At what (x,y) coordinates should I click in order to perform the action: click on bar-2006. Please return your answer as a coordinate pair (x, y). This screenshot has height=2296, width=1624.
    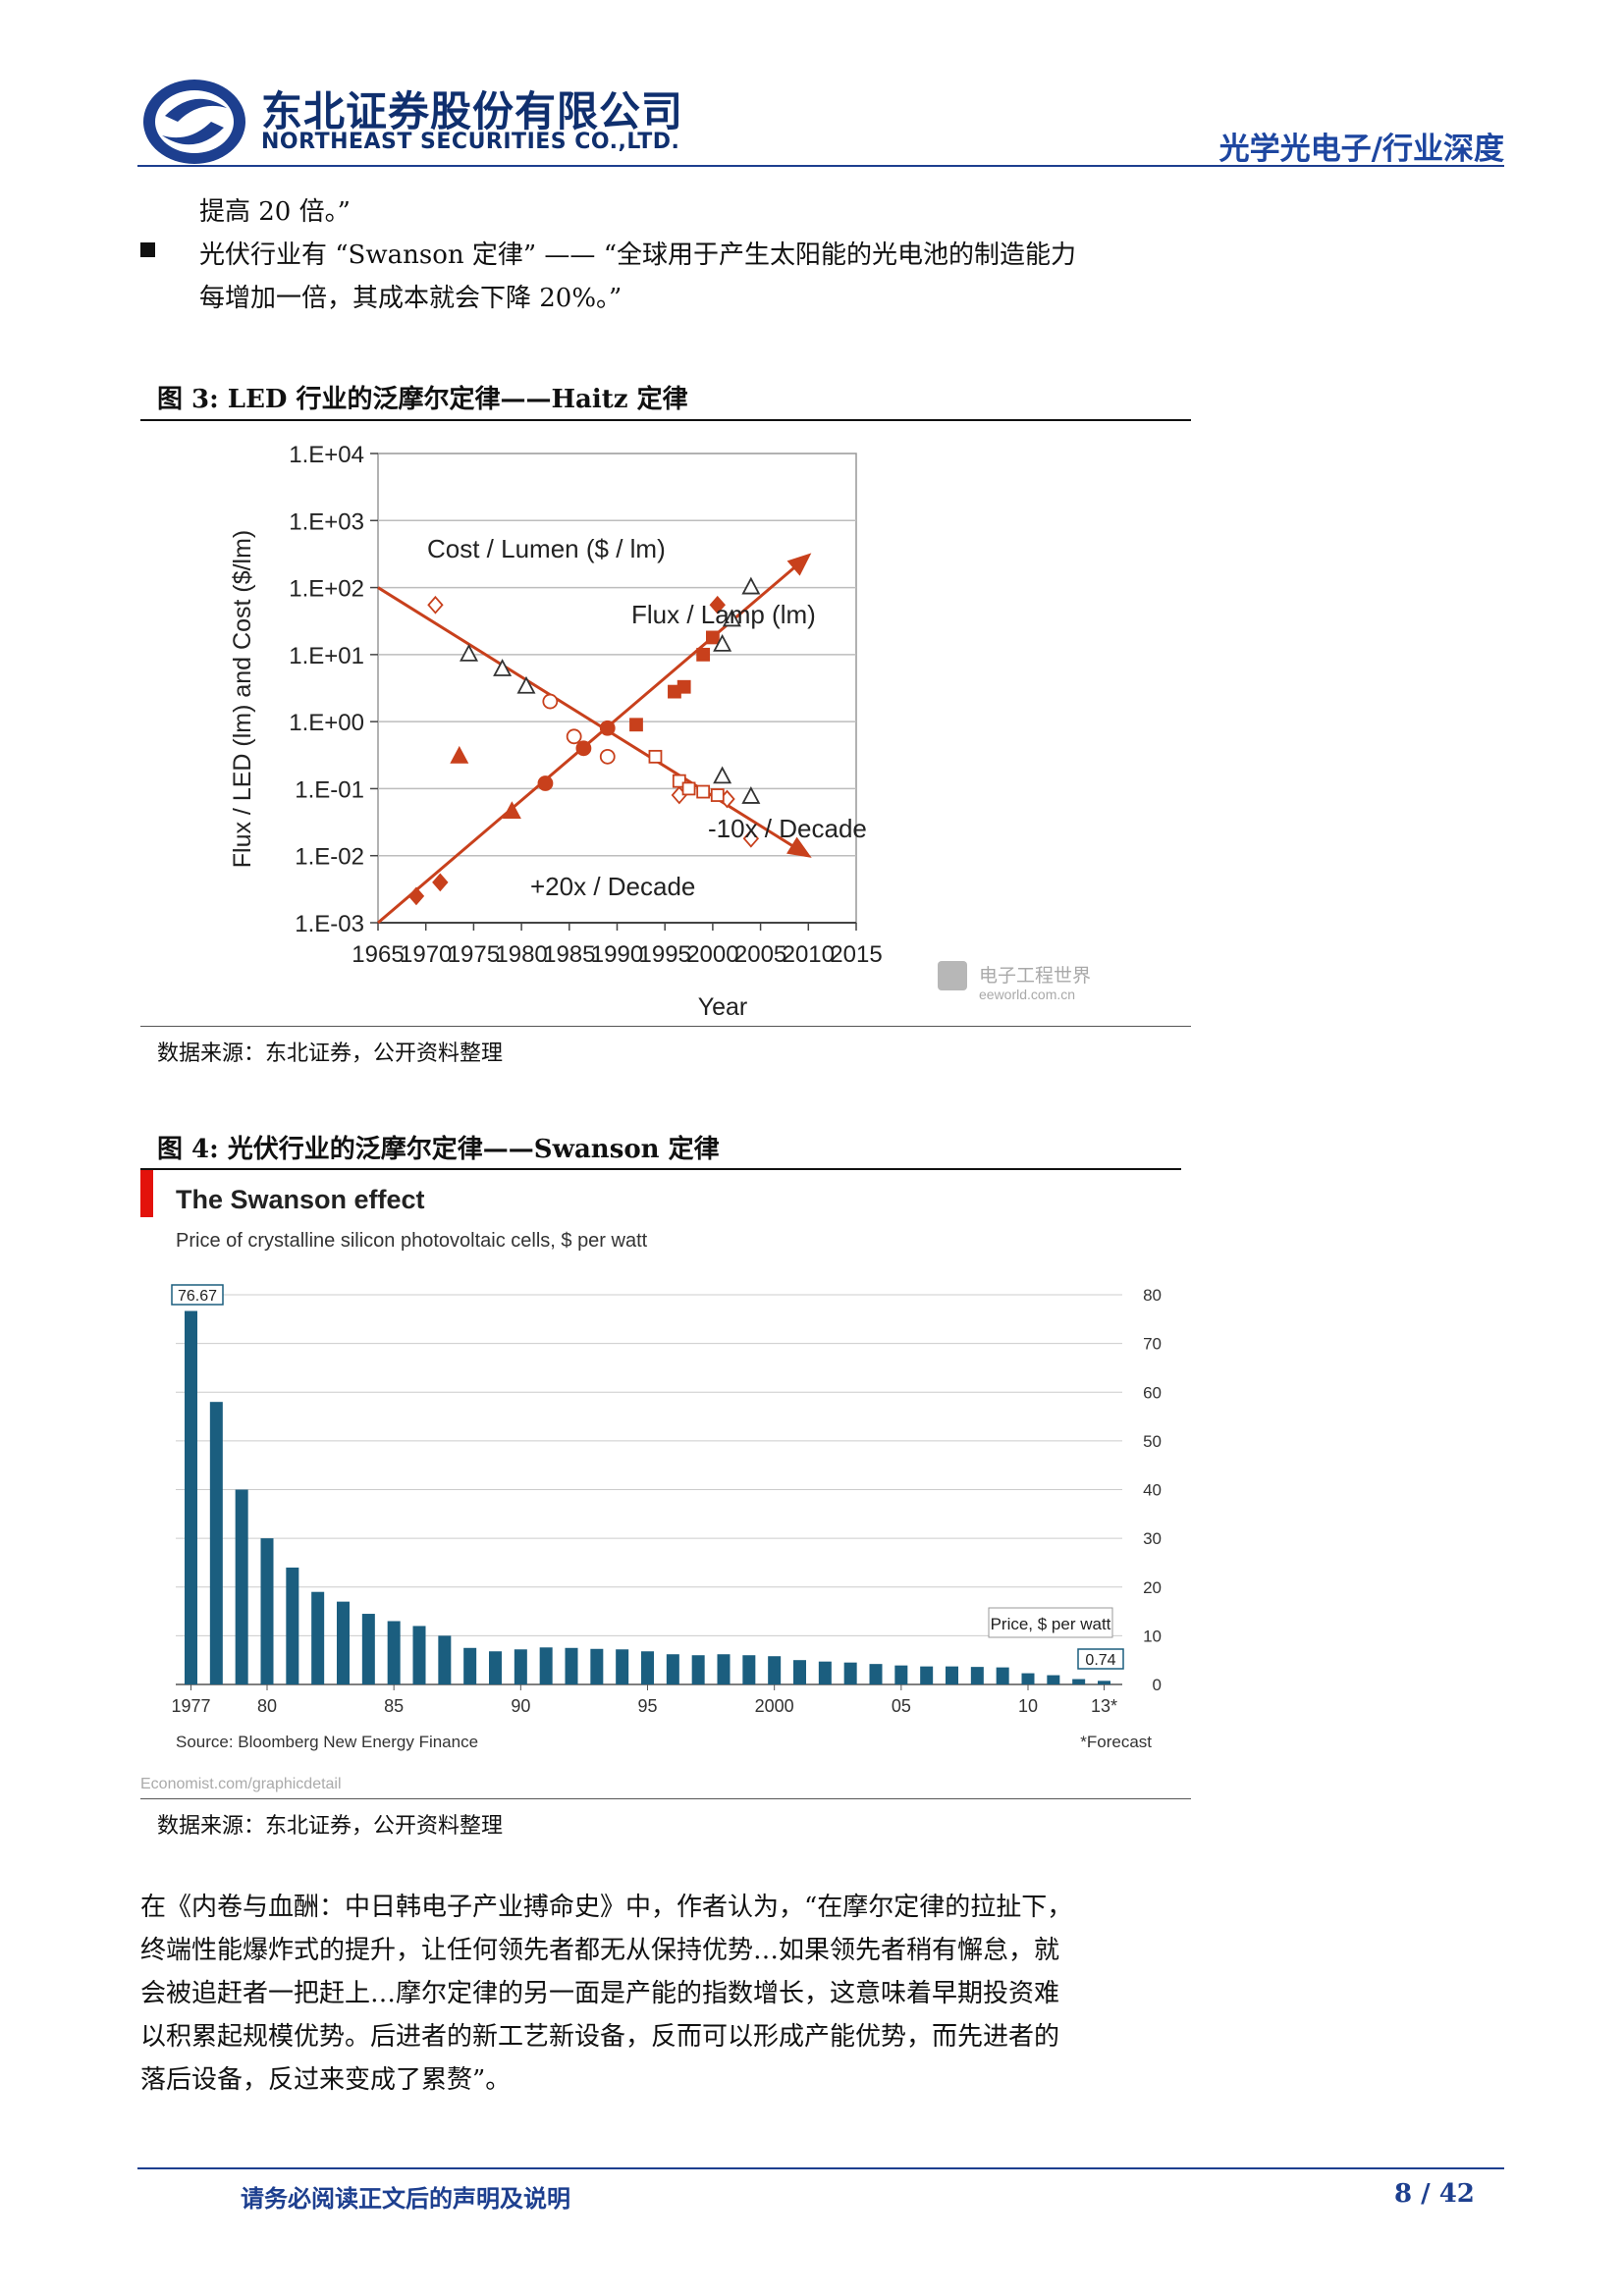
    Looking at the image, I should click on (927, 1675).